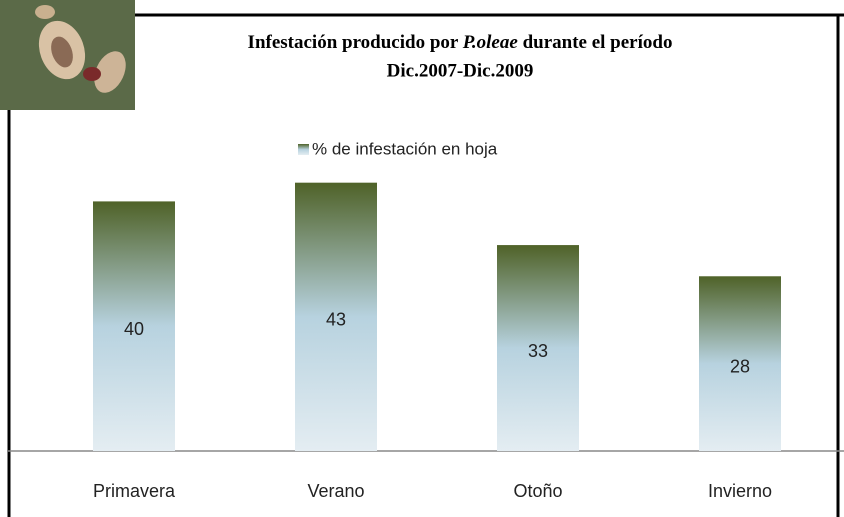 The image size is (844, 517). What do you see at coordinates (537, 491) in the screenshot?
I see `x-tick-label: Otoño` at bounding box center [537, 491].